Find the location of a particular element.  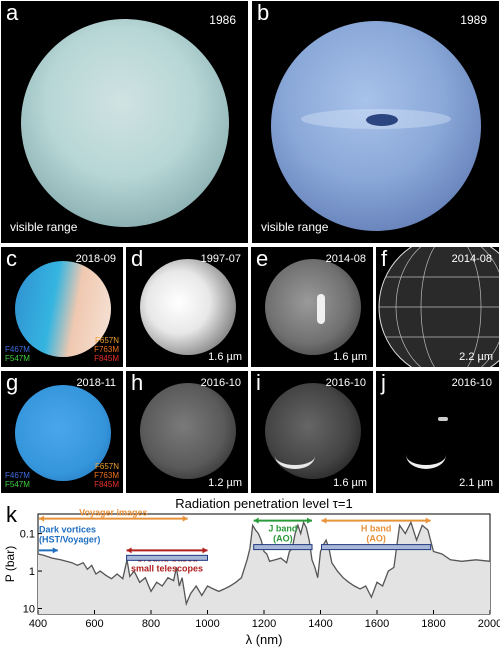

panel-year: 1989 is located at coordinates (473, 20).